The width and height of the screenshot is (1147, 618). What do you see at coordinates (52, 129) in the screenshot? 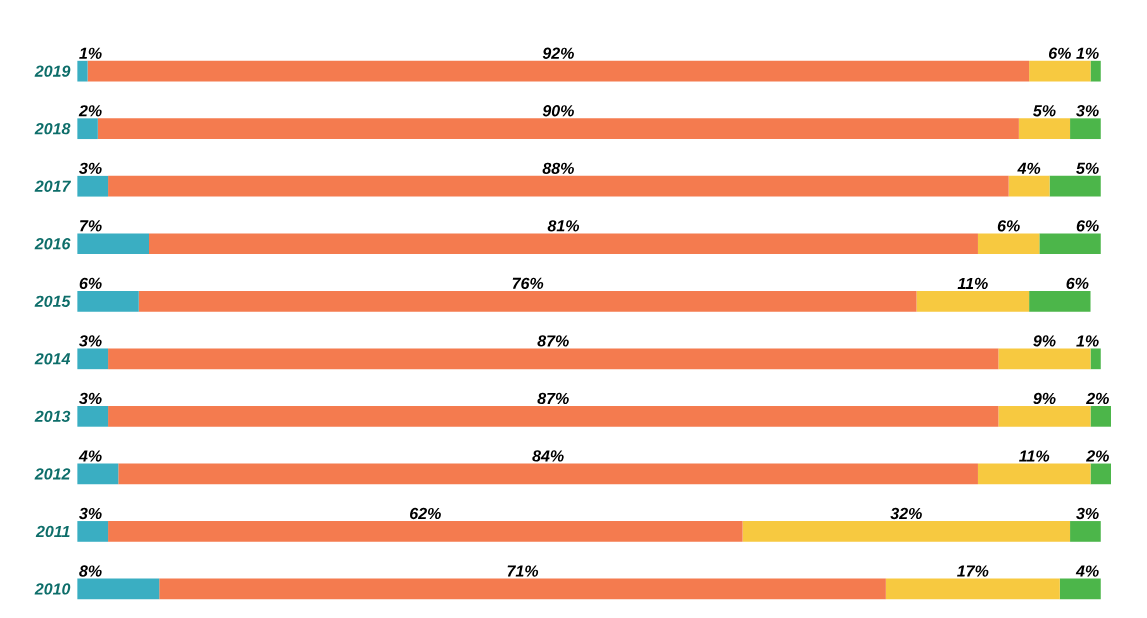
I see `y-tick-label: 2018` at bounding box center [52, 129].